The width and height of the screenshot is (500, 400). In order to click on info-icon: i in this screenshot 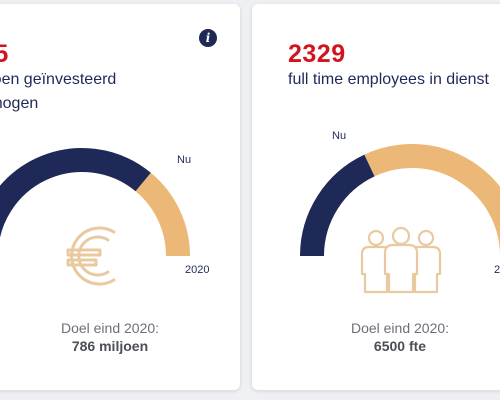, I will do `click(208, 38)`.